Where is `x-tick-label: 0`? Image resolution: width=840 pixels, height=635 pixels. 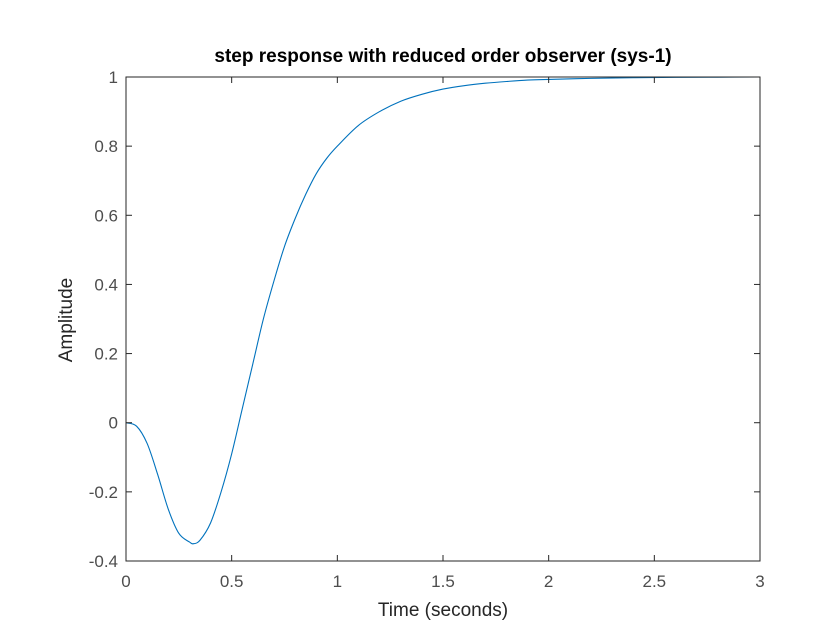
x-tick-label: 0 is located at coordinates (125, 581).